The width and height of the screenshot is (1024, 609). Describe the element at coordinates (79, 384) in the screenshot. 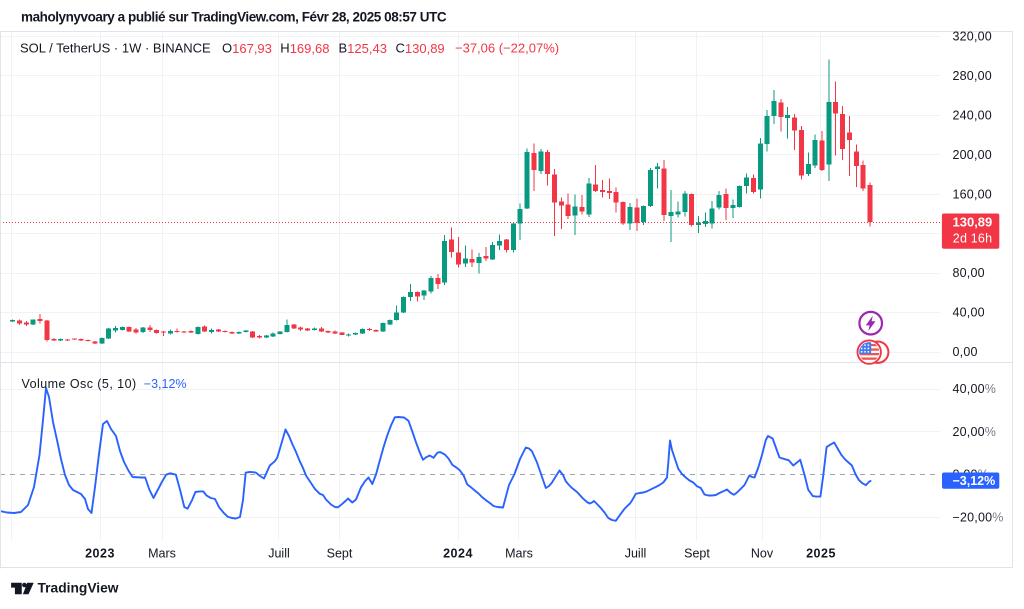

I see `svg-text: Volume Osc (5, 10)` at that location.